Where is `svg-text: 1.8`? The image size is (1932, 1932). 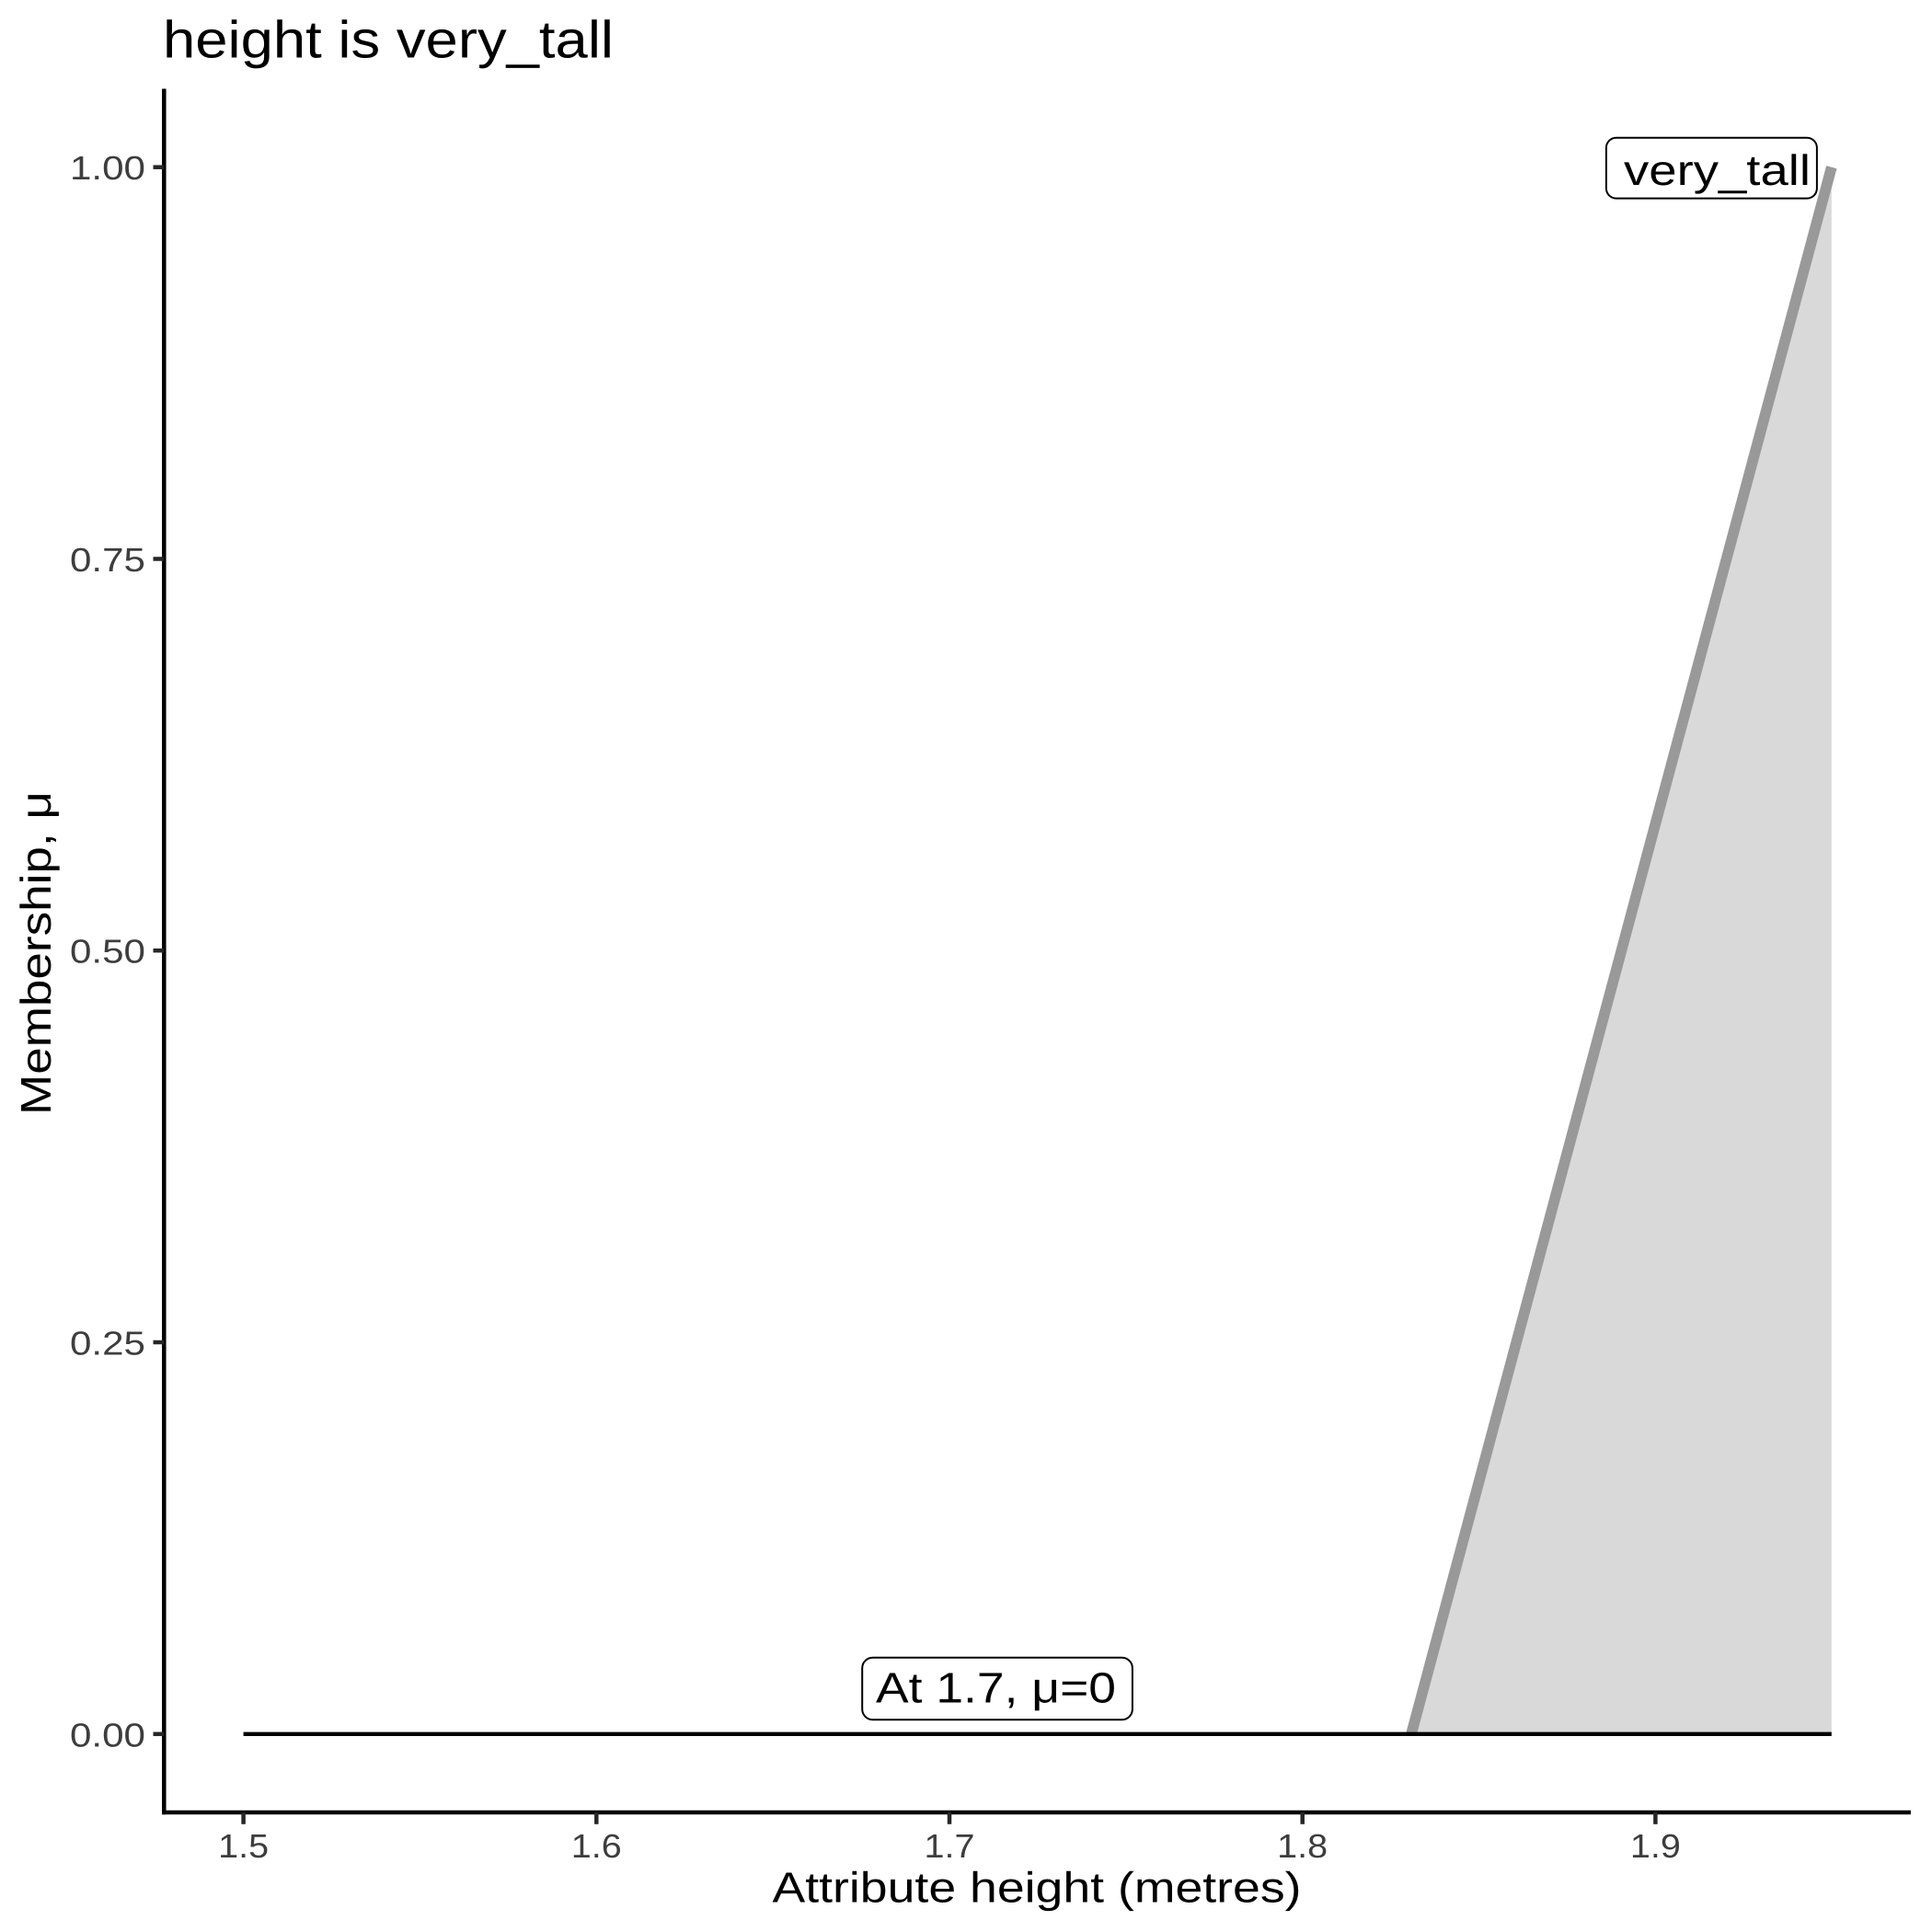
svg-text: 1.8 is located at coordinates (1302, 1846).